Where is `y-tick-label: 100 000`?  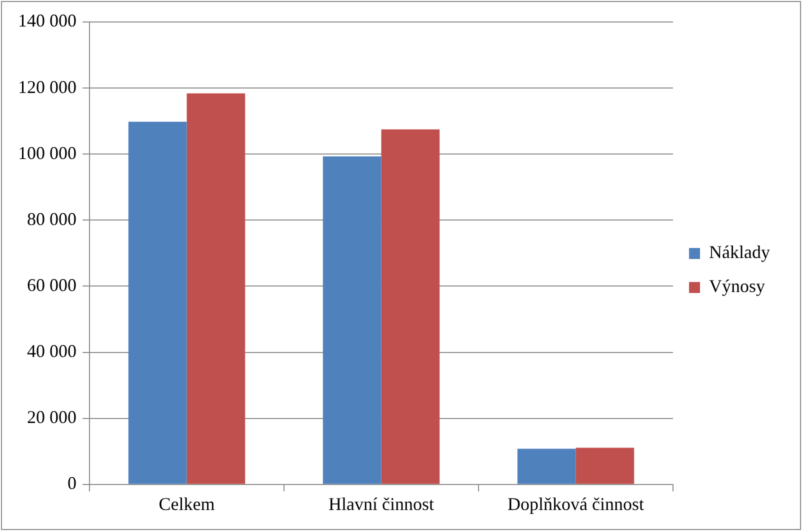
y-tick-label: 100 000 is located at coordinates (47, 152).